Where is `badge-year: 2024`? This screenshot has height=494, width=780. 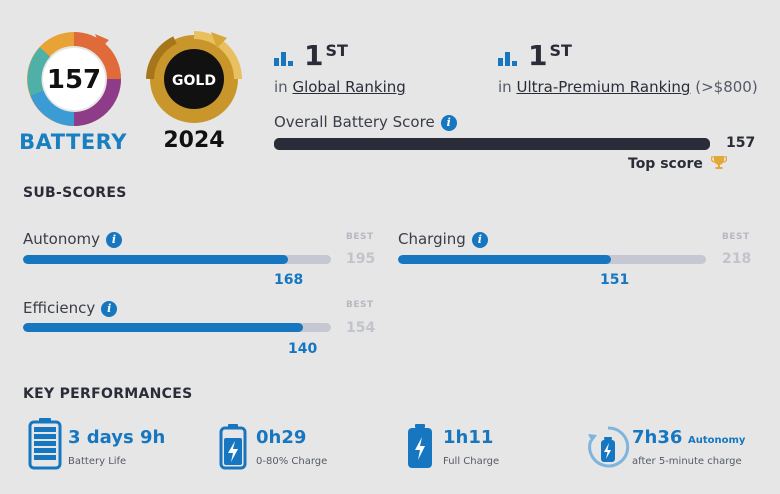 badge-year: 2024 is located at coordinates (194, 140).